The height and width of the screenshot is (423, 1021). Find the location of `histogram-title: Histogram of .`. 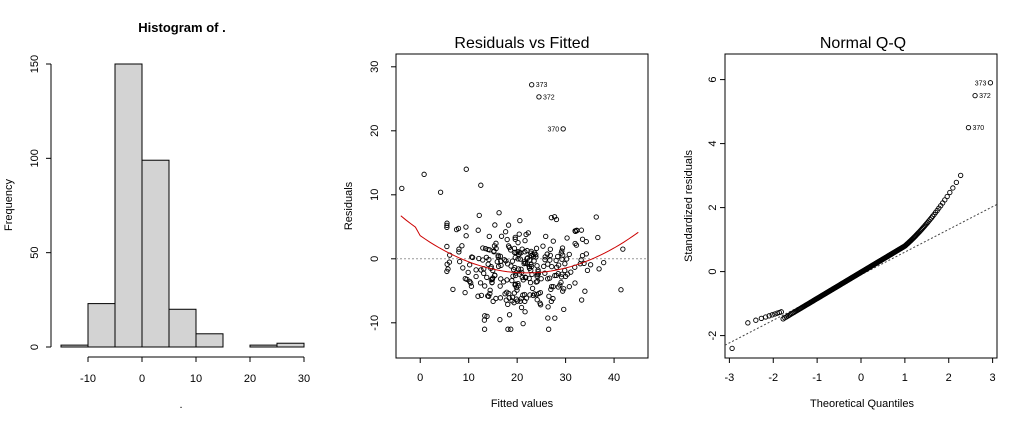

histogram-title: Histogram of . is located at coordinates (181, 27).